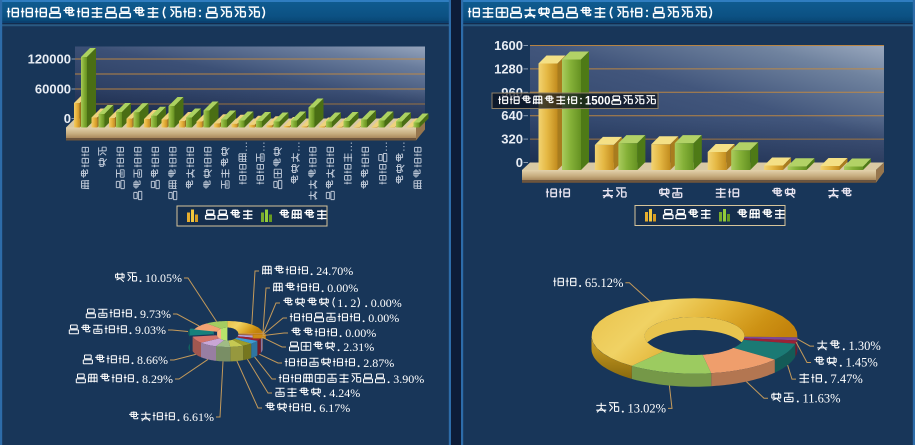  What do you see at coordinates (604, 283) in the screenshot?
I see `svg-text: 65.12%` at bounding box center [604, 283].